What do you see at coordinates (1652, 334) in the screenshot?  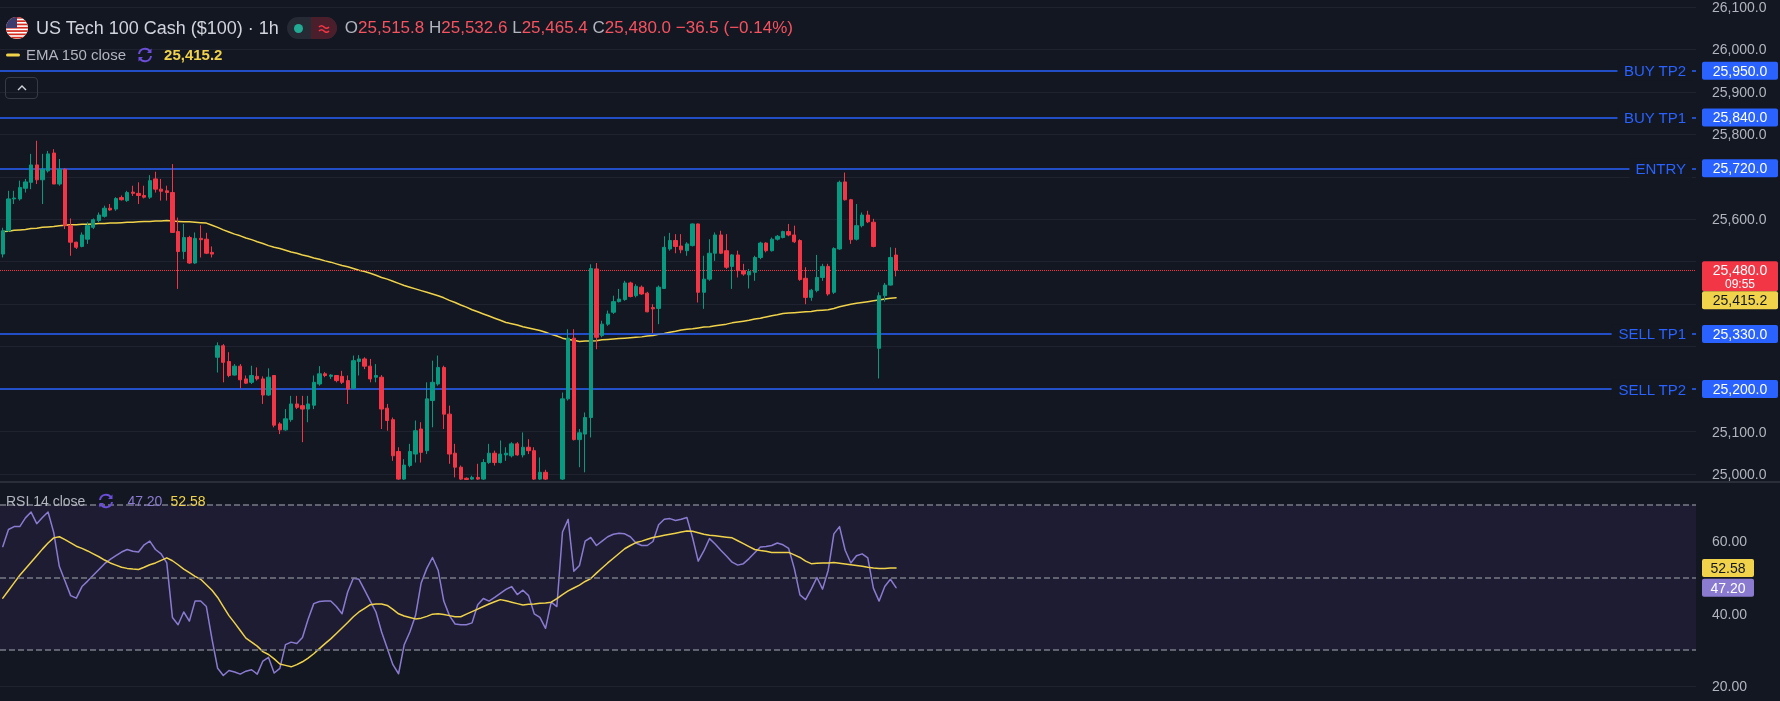 I see `text: SELL TP1` at bounding box center [1652, 334].